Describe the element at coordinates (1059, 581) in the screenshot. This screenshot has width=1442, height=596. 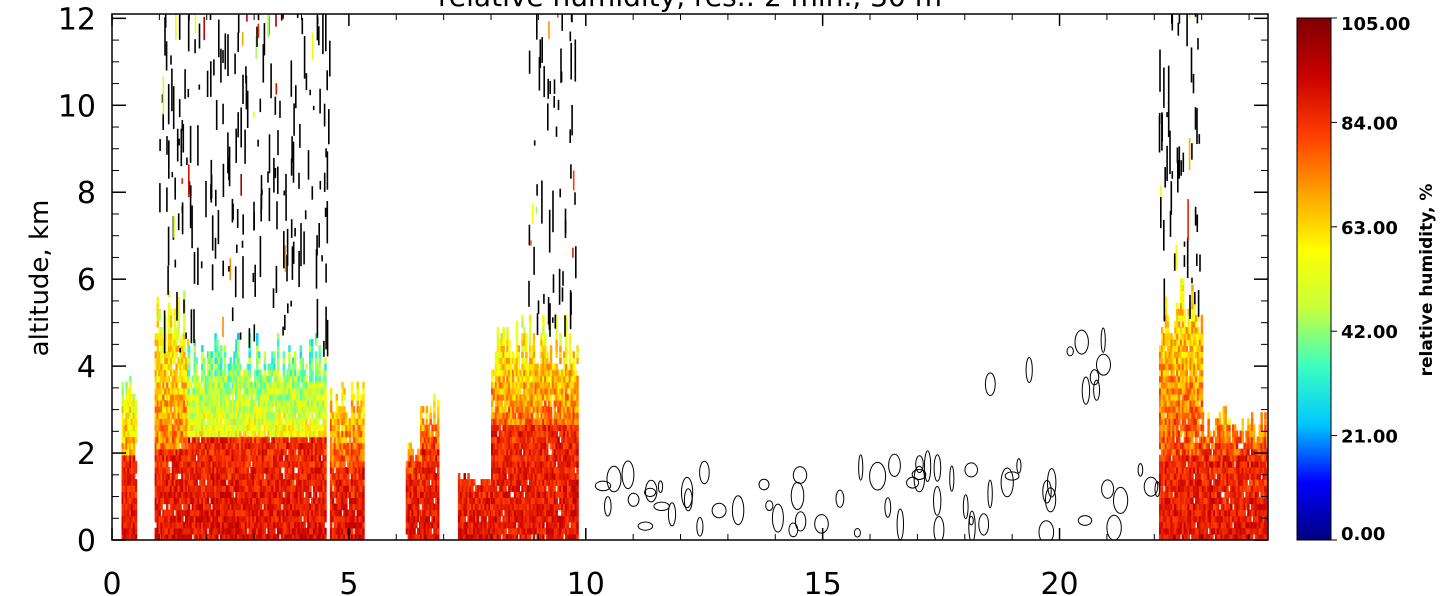
I see `x-tick-label: 20` at that location.